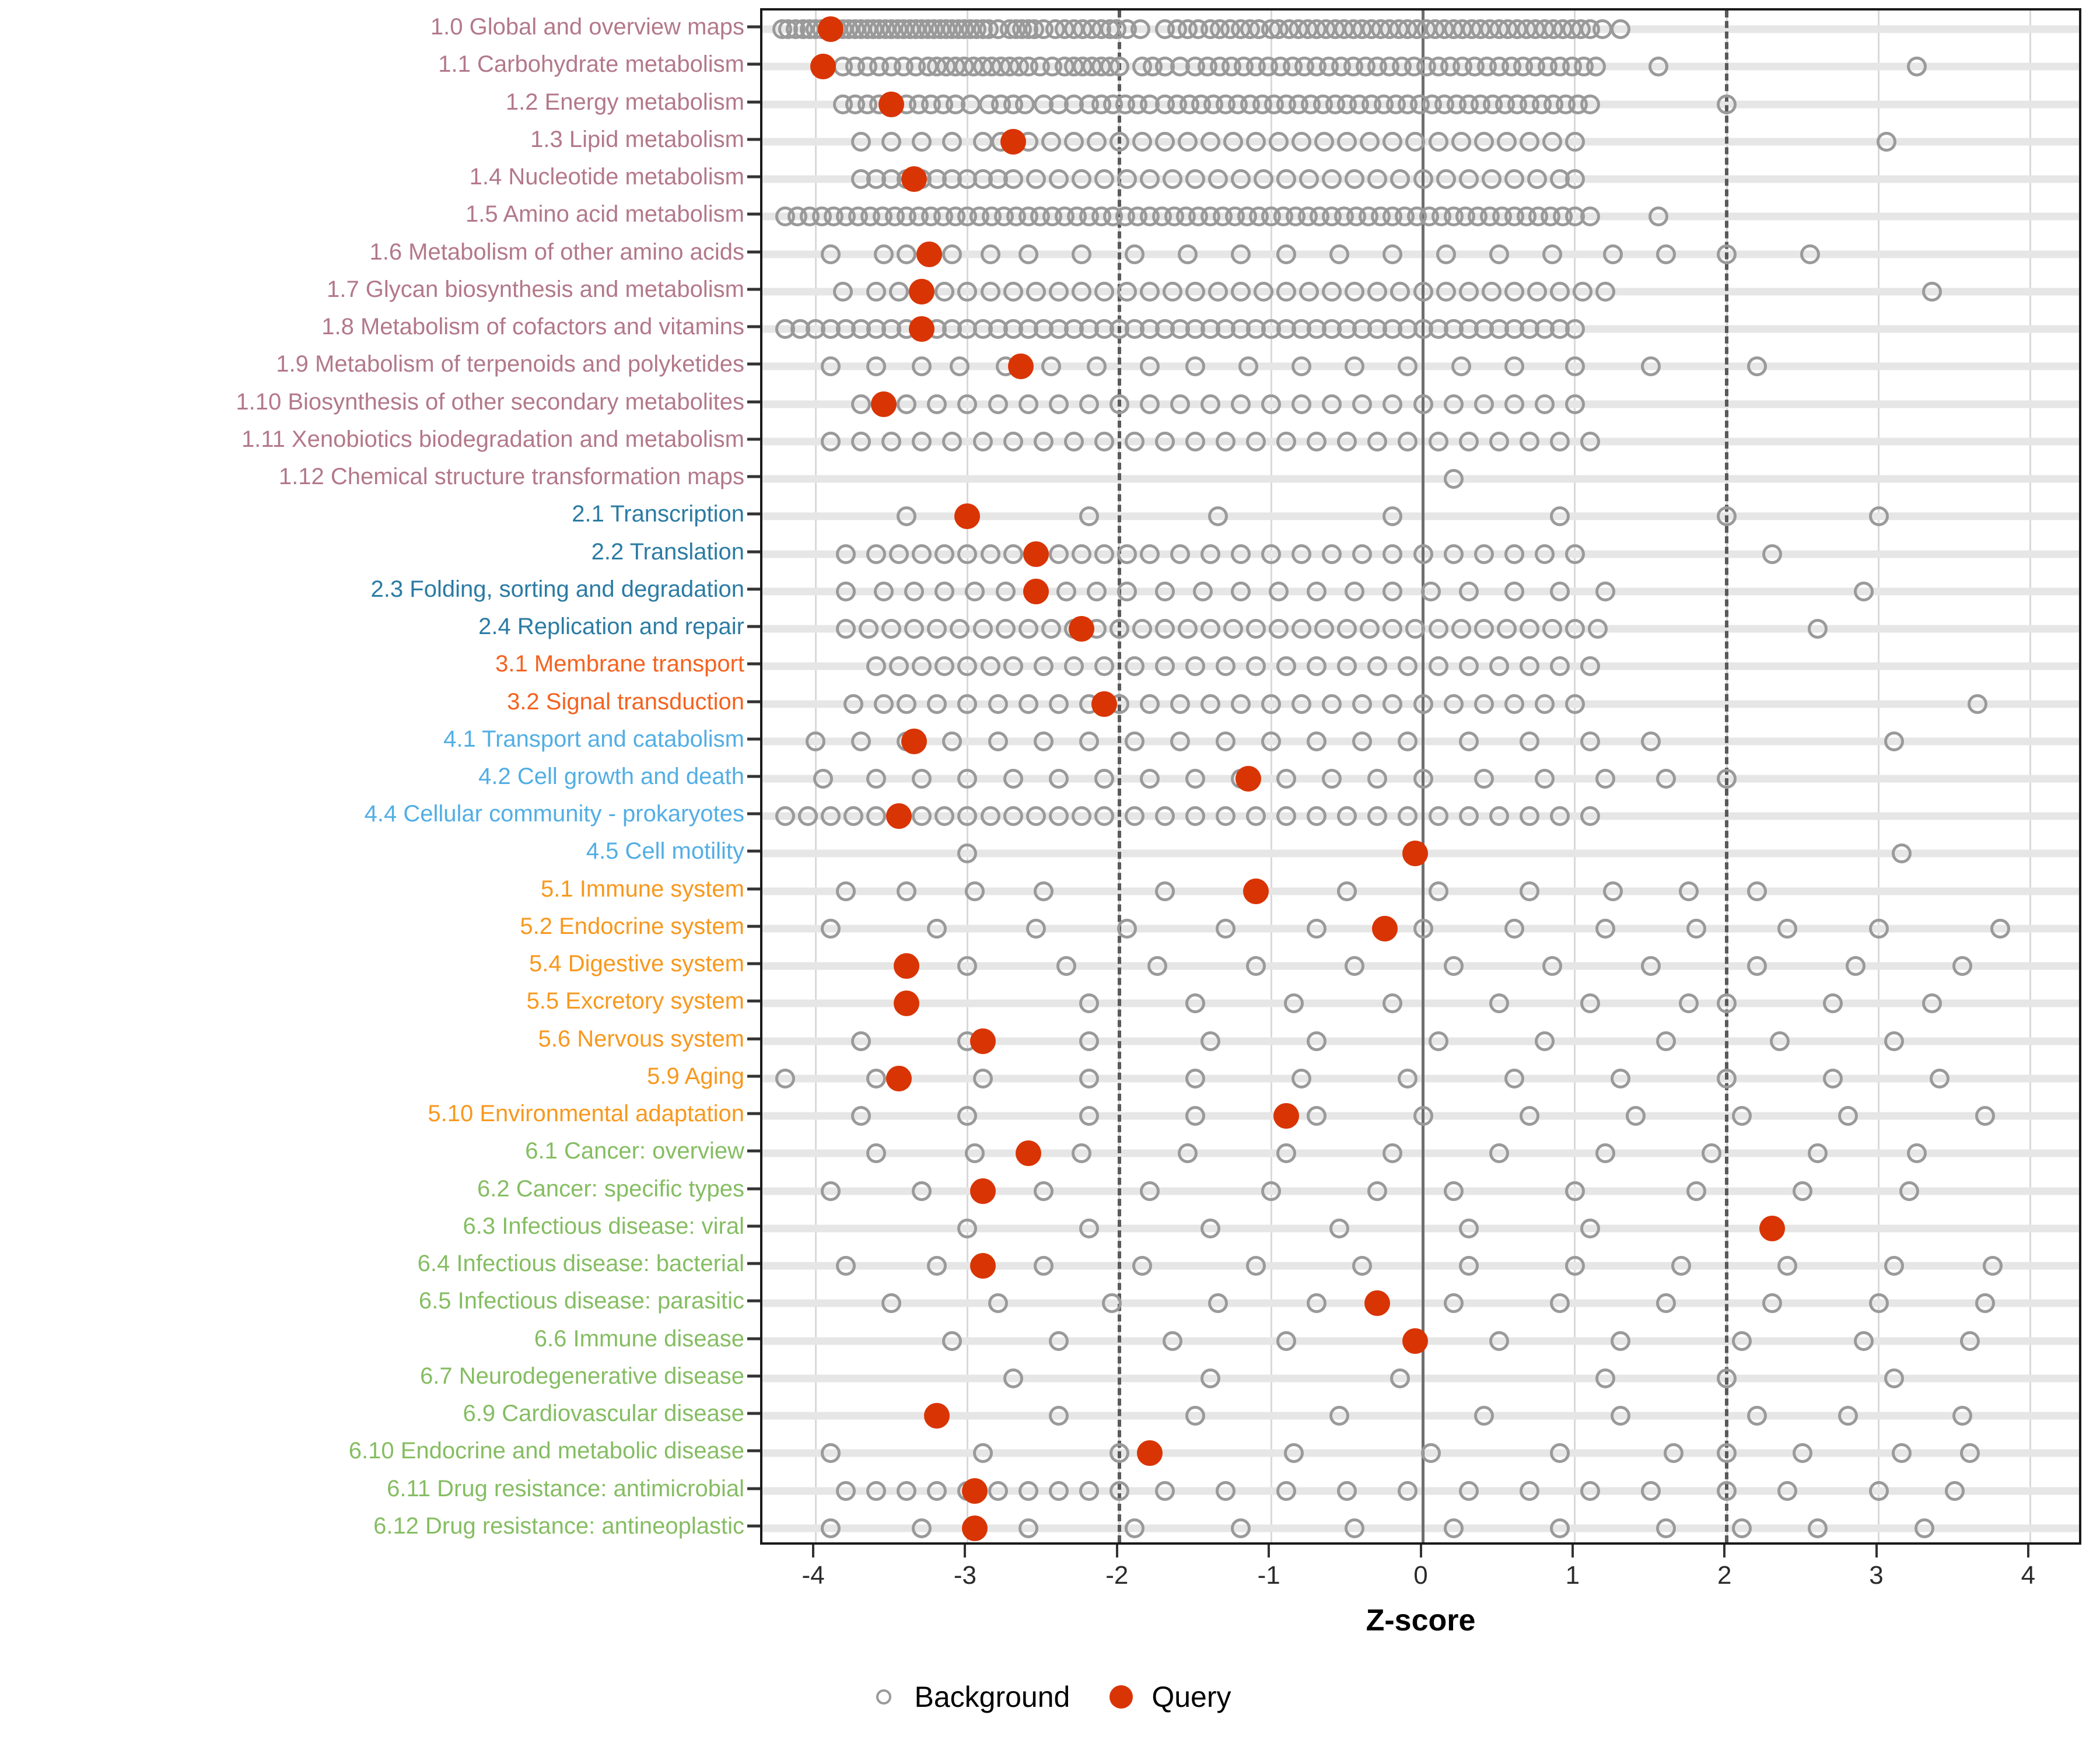  I want to click on y-axis-category-label: 6.1 Cancer: overview, so click(634, 1151).